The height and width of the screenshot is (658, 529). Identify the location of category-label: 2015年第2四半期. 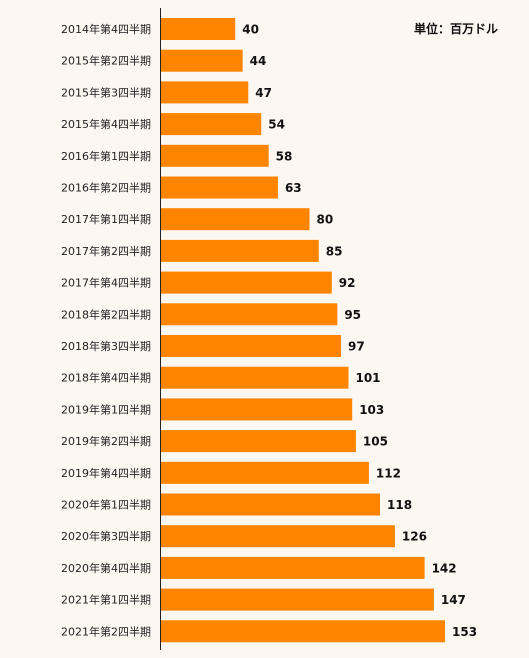
(106, 61).